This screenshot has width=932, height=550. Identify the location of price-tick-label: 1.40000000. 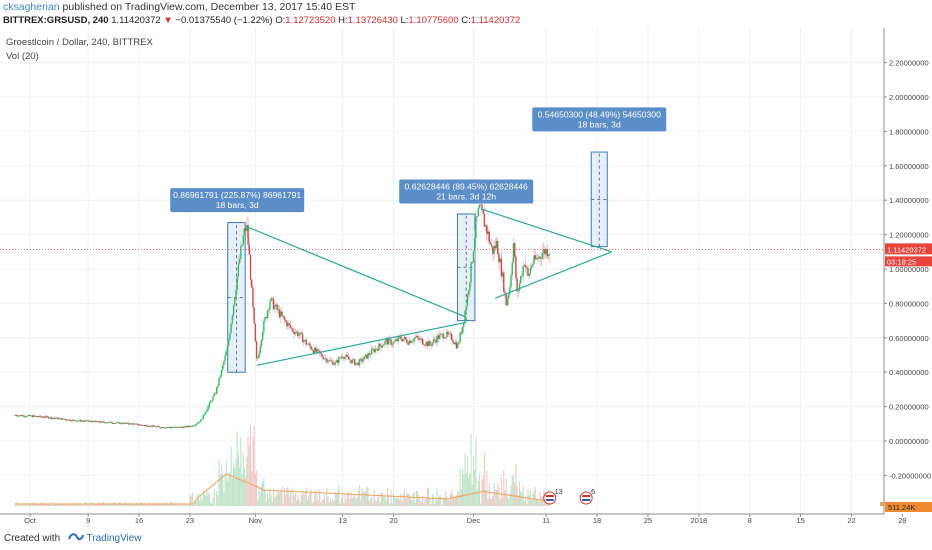
(909, 200).